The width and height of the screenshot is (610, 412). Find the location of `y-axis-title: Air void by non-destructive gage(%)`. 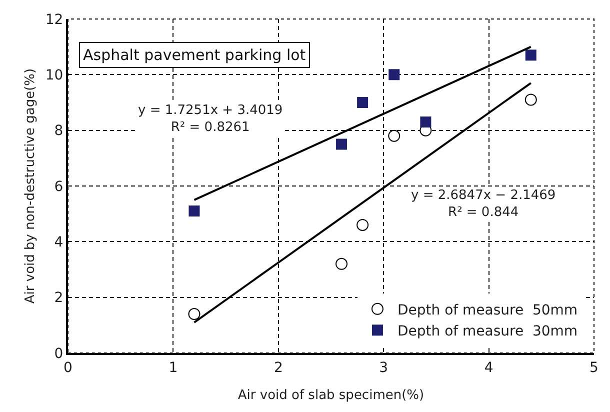

y-axis-title: Air void by non-destructive gage(%) is located at coordinates (30, 186).